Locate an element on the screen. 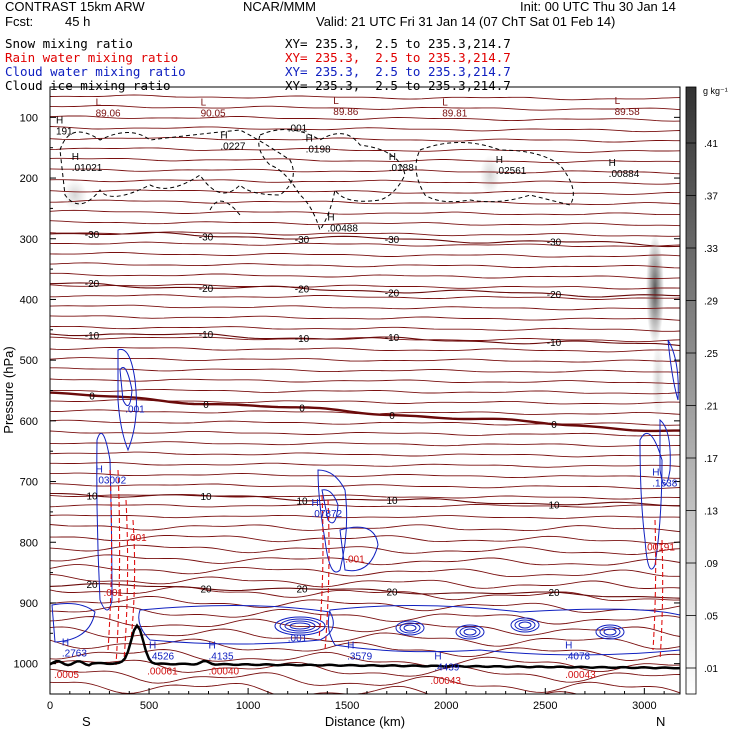 Image resolution: width=740 pixels, height=740 pixels. extremum-value: .02561 is located at coordinates (511, 171).